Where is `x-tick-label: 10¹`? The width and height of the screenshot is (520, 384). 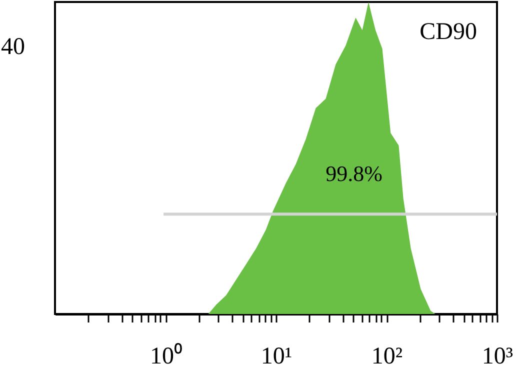 x-tick-label: 10¹ is located at coordinates (276, 357).